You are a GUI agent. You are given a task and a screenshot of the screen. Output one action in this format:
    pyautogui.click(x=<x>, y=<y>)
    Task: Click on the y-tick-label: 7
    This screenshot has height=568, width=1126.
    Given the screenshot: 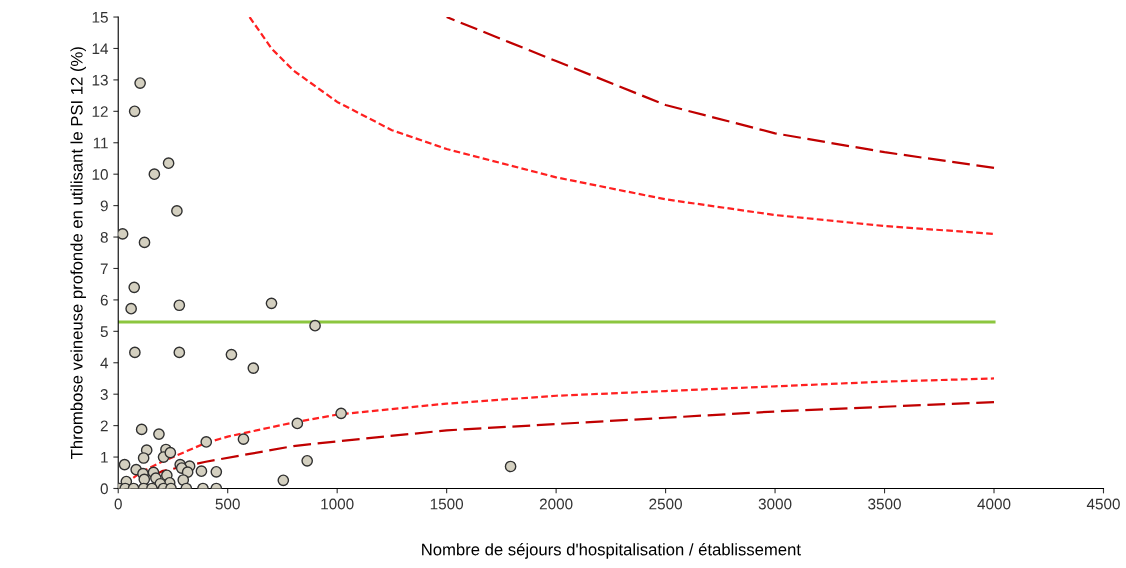 What is the action you would take?
    pyautogui.click(x=104, y=269)
    